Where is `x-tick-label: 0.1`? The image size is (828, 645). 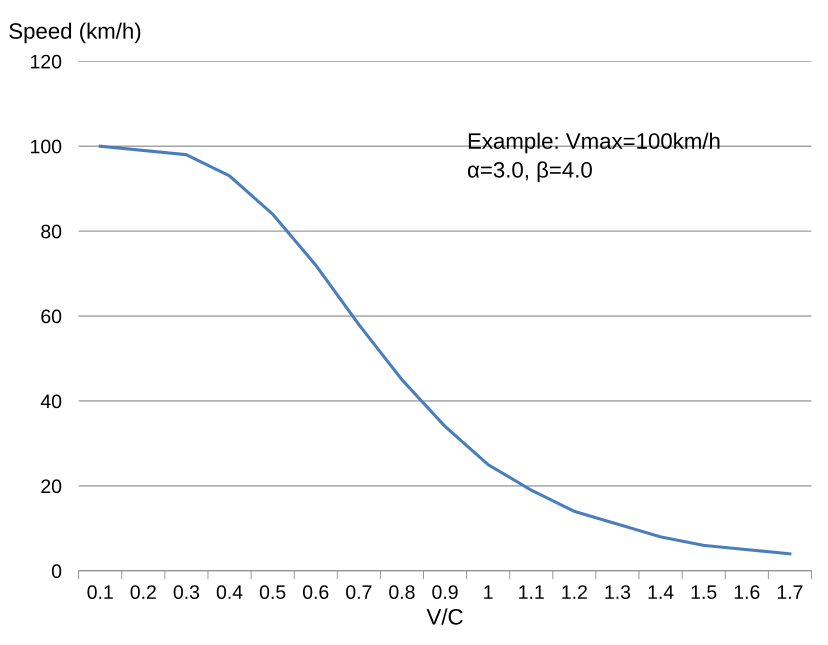
x-tick-label: 0.1 is located at coordinates (100, 592).